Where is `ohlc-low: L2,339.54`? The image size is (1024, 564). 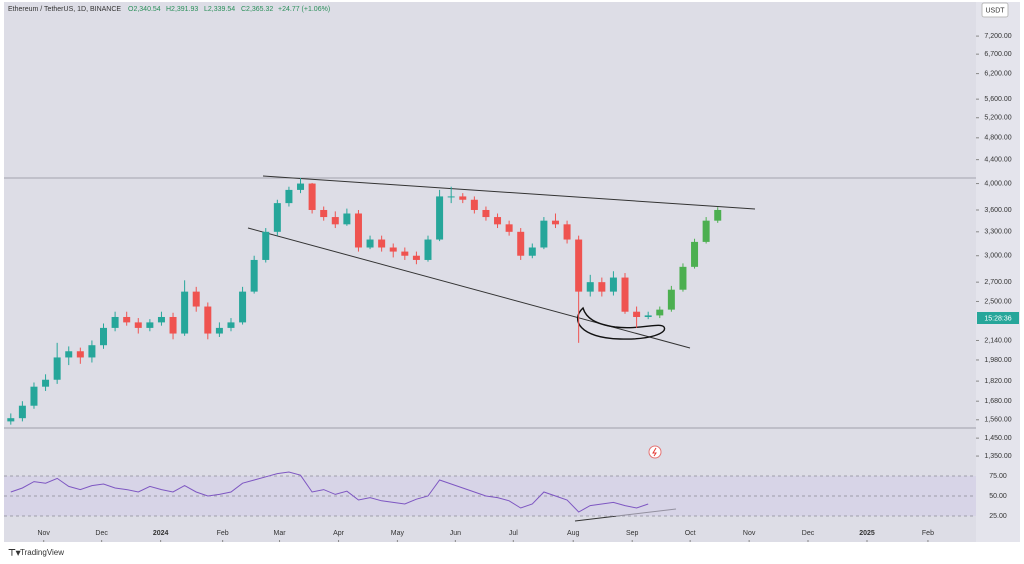 ohlc-low: L2,339.54 is located at coordinates (219, 9).